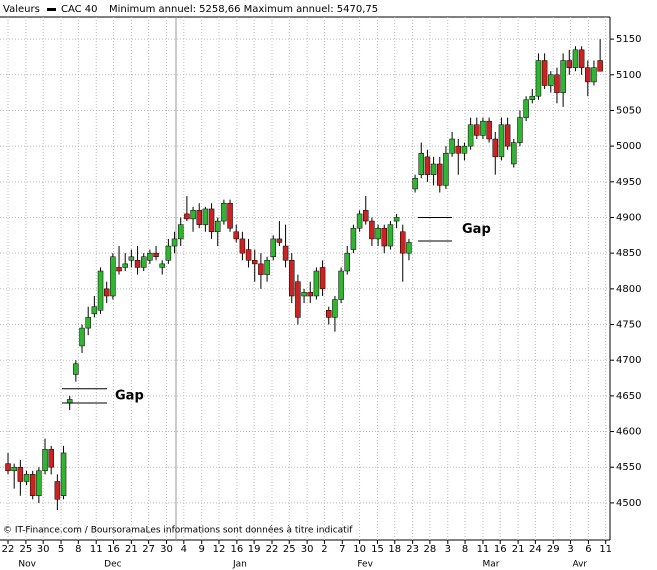  I want to click on y-tick-label: 4800, so click(628, 289).